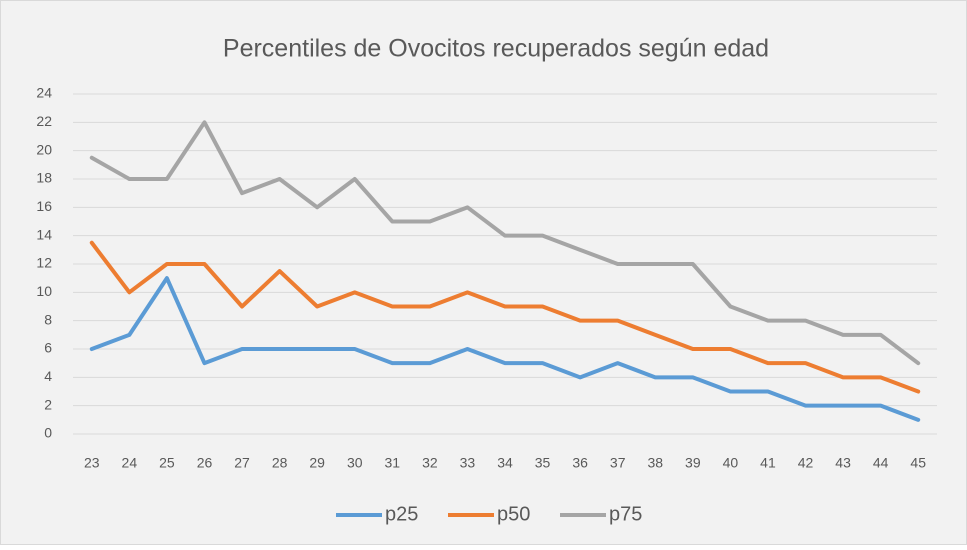  What do you see at coordinates (167, 463) in the screenshot?
I see `x-tick-label: 25` at bounding box center [167, 463].